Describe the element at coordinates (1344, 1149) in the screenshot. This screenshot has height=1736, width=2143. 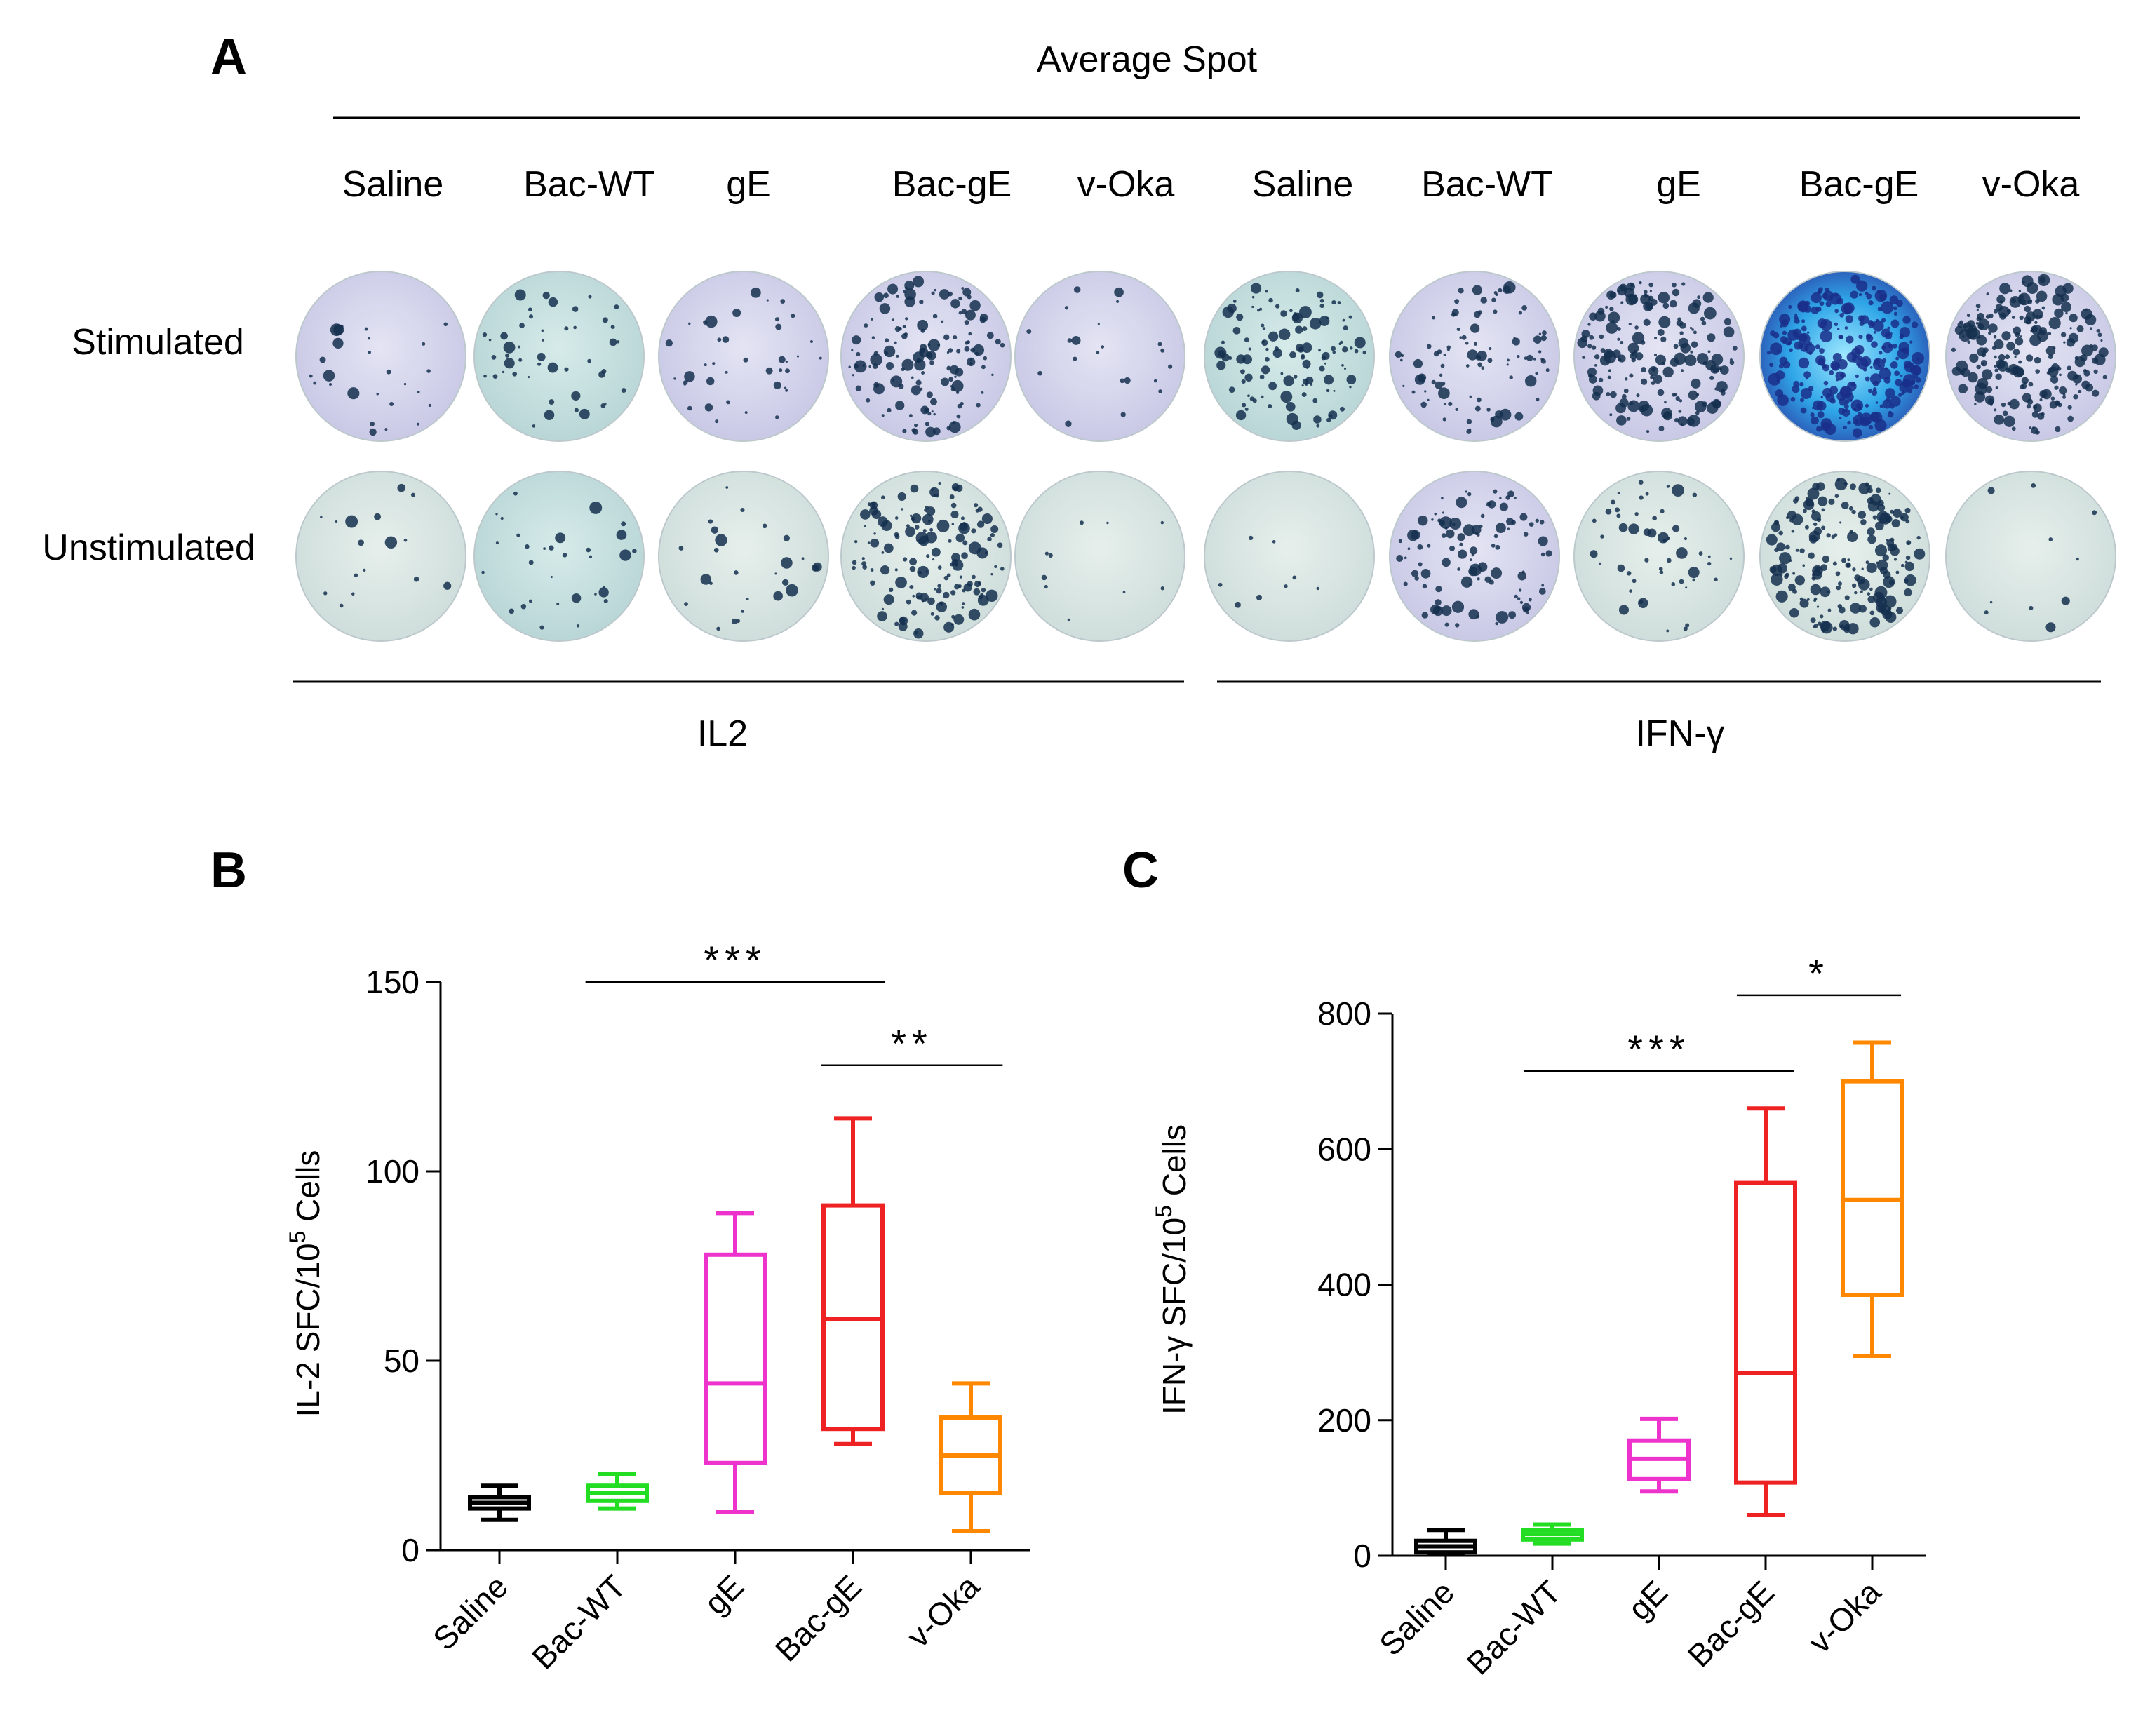
I see `y-tick-label: 600` at that location.